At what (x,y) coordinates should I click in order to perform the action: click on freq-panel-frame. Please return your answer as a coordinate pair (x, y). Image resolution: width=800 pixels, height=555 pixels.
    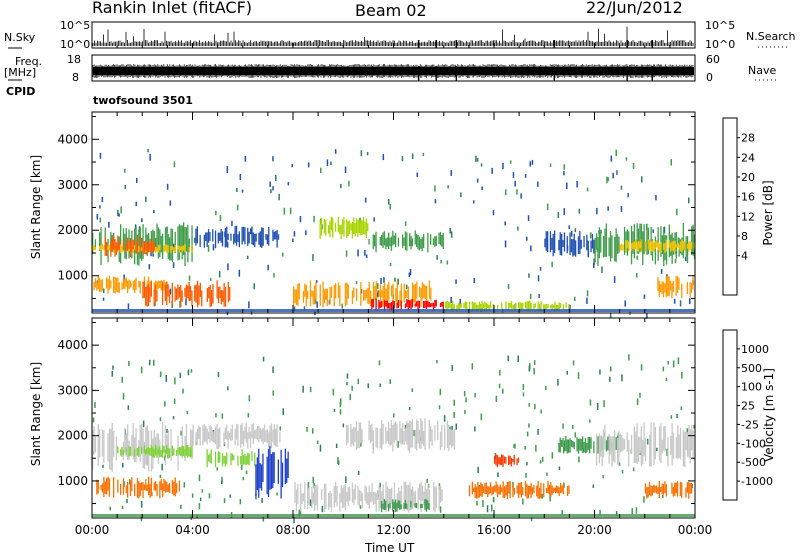
    Looking at the image, I should click on (393, 68).